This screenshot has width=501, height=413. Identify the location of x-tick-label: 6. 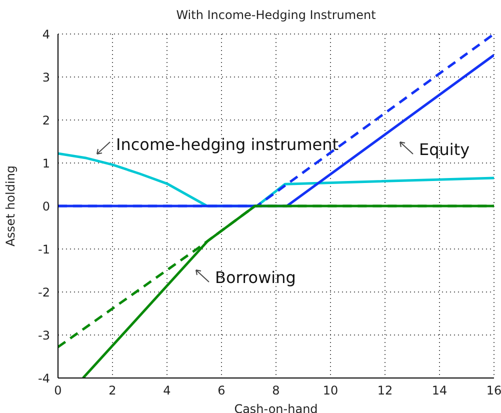
(222, 391).